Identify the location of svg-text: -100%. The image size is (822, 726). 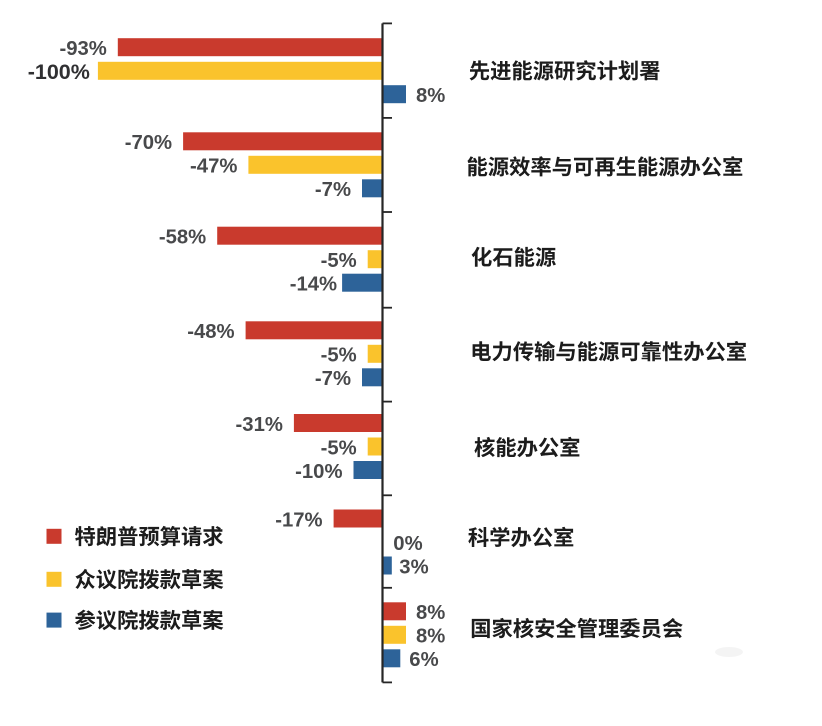
(59, 72).